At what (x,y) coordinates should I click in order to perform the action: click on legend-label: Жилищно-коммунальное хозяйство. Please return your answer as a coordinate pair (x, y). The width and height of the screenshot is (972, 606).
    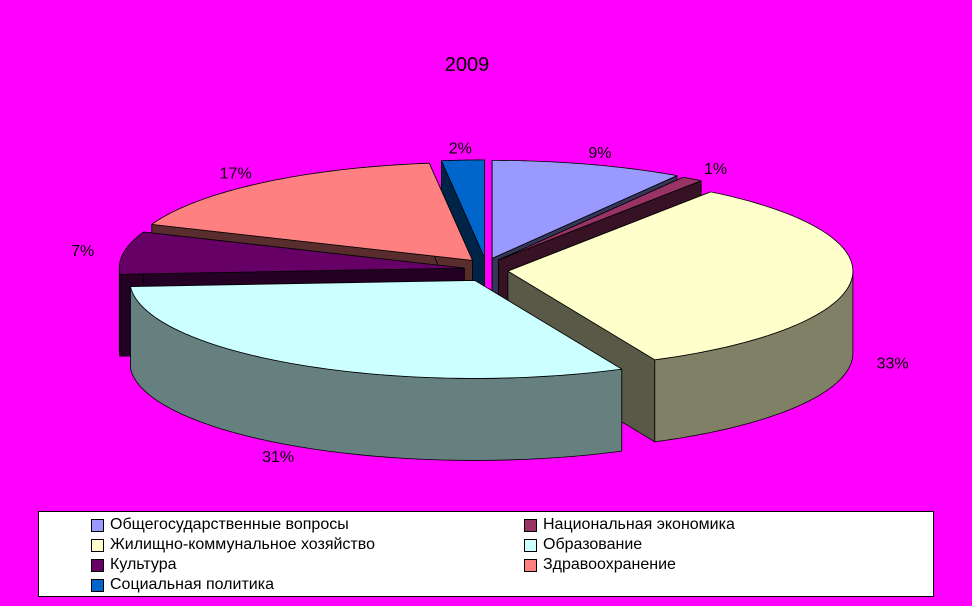
    Looking at the image, I should click on (242, 544).